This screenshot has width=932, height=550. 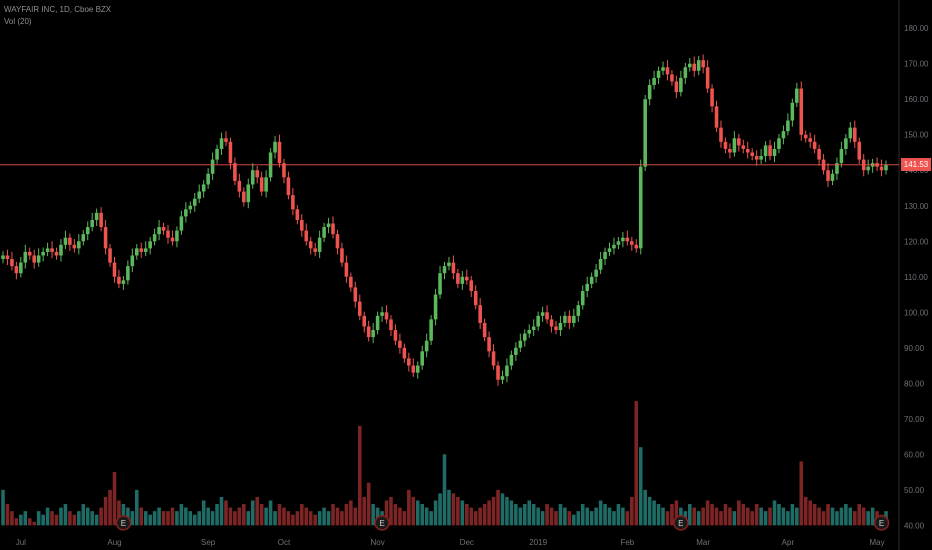 I want to click on x-axis-tick-label: Apr, so click(x=788, y=542).